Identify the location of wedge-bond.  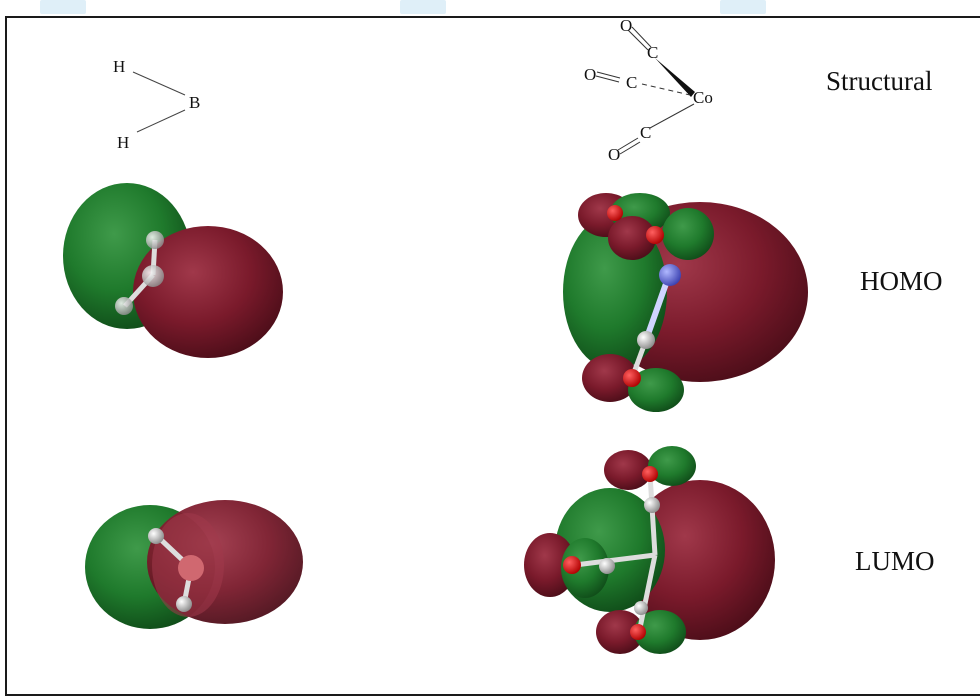
(675, 77).